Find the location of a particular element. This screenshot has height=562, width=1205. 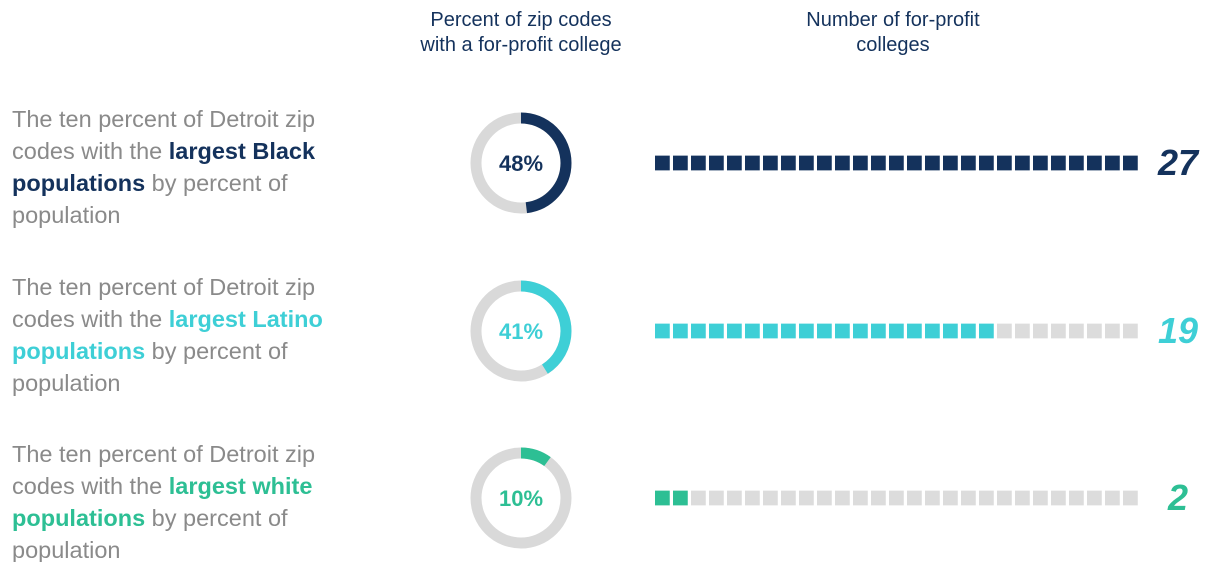

donut-label: 10% is located at coordinates (521, 498).